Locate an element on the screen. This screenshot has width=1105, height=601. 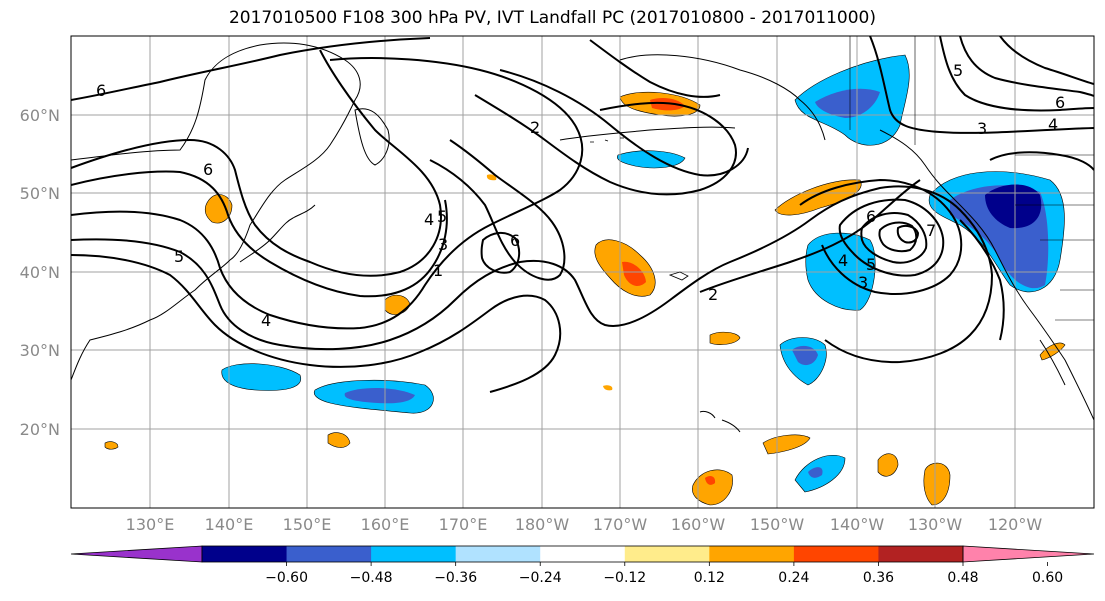
lon-label: 170°W is located at coordinates (620, 524).